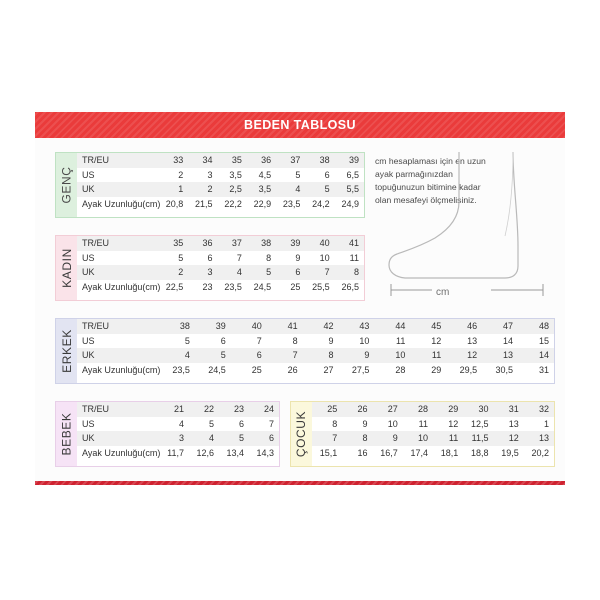 The width and height of the screenshot is (600, 600). I want to click on table-cell: 4,5, so click(265, 174).